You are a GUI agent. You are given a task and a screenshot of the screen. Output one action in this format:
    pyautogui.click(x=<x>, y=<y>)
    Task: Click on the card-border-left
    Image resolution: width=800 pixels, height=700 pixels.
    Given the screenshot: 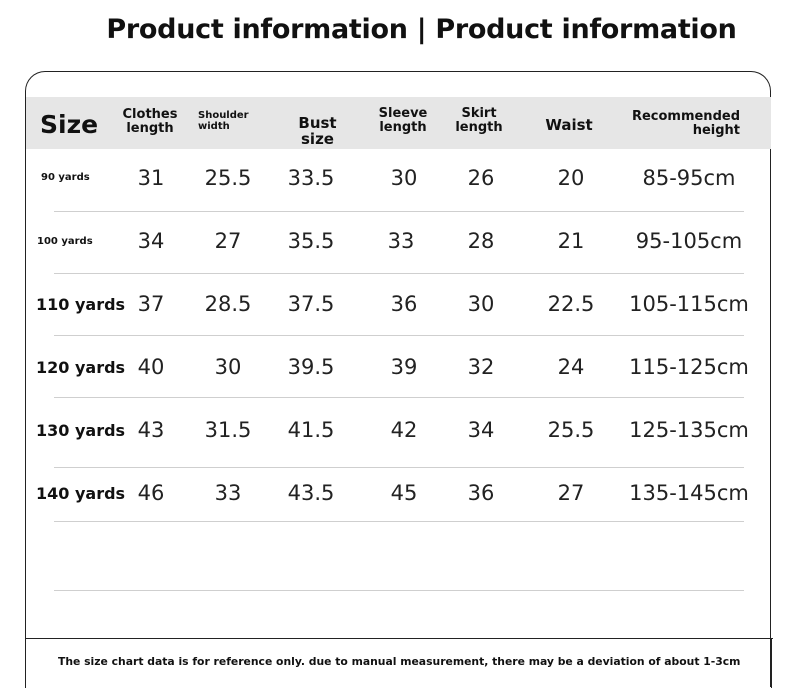 What is the action you would take?
    pyautogui.click(x=25, y=663)
    